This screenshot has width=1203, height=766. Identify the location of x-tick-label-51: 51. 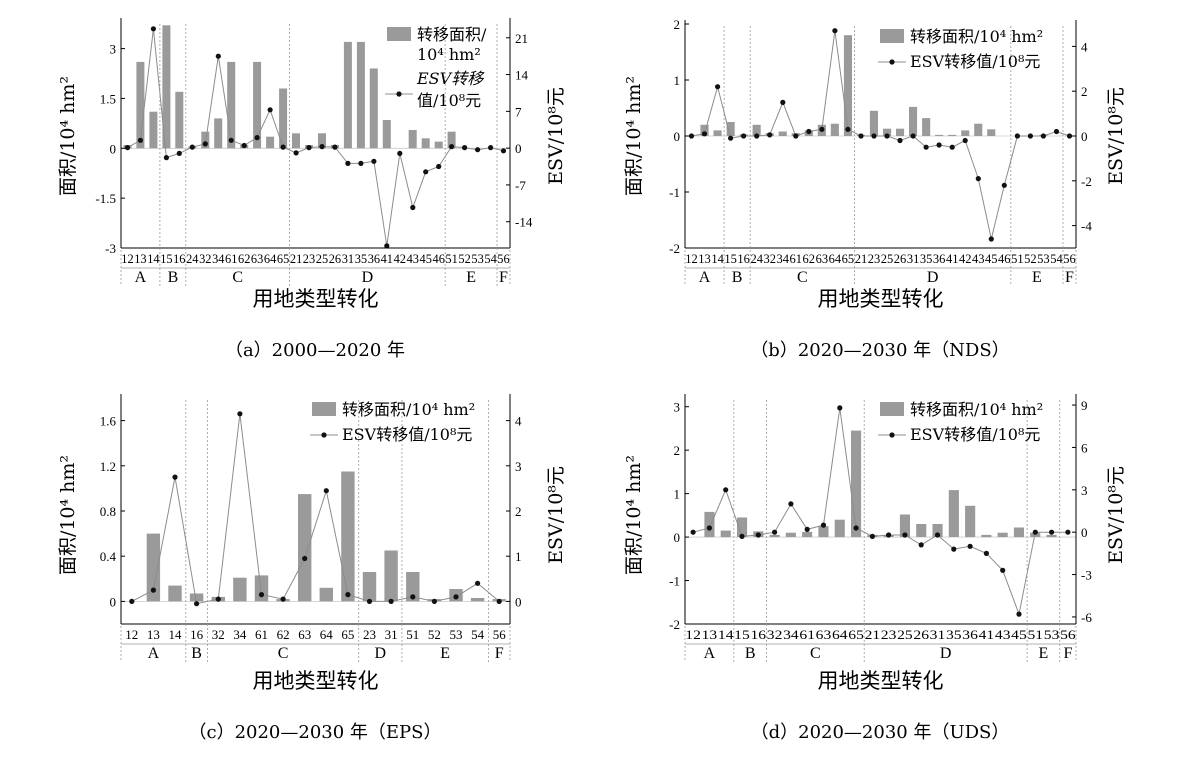
(1017, 258).